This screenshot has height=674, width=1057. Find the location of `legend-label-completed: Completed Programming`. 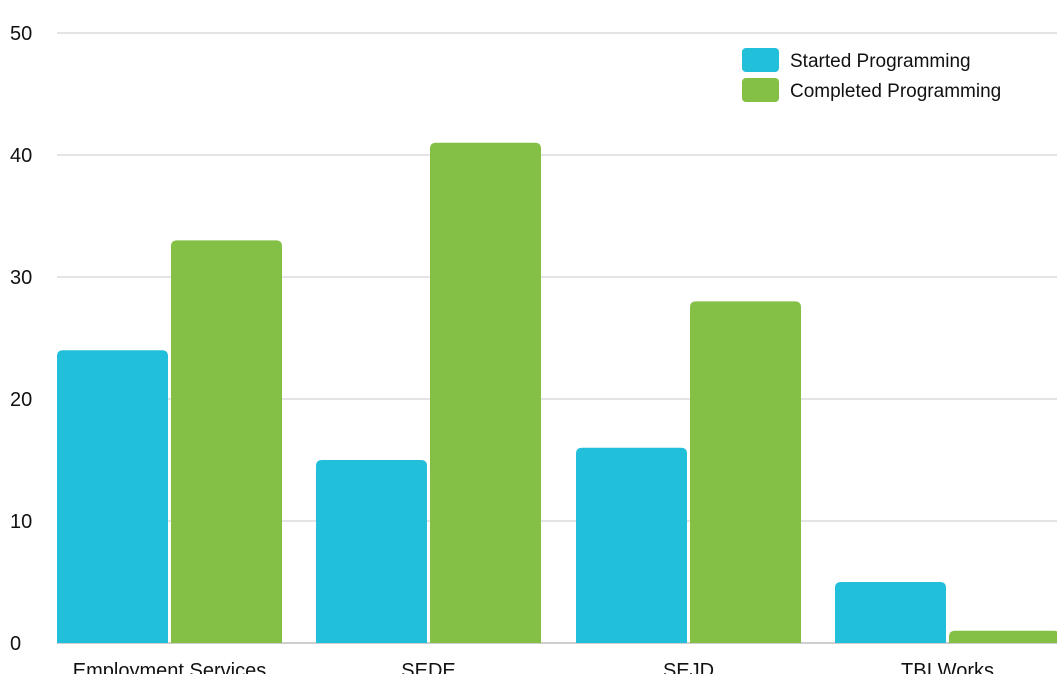

legend-label-completed: Completed Programming is located at coordinates (895, 91).